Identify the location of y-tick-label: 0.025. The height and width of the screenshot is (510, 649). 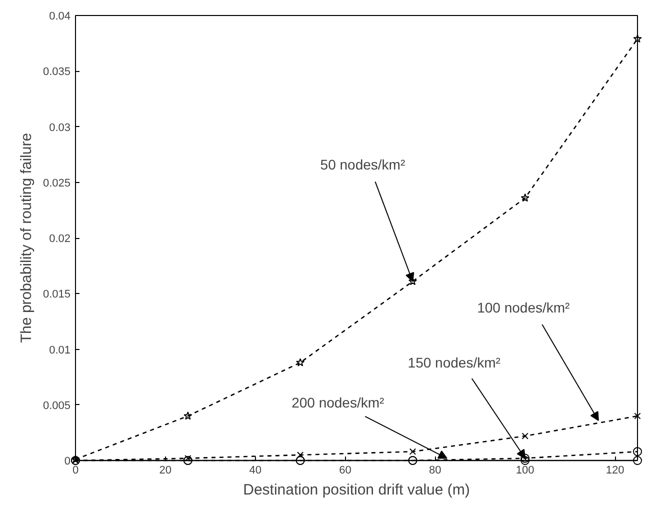
(56, 183).